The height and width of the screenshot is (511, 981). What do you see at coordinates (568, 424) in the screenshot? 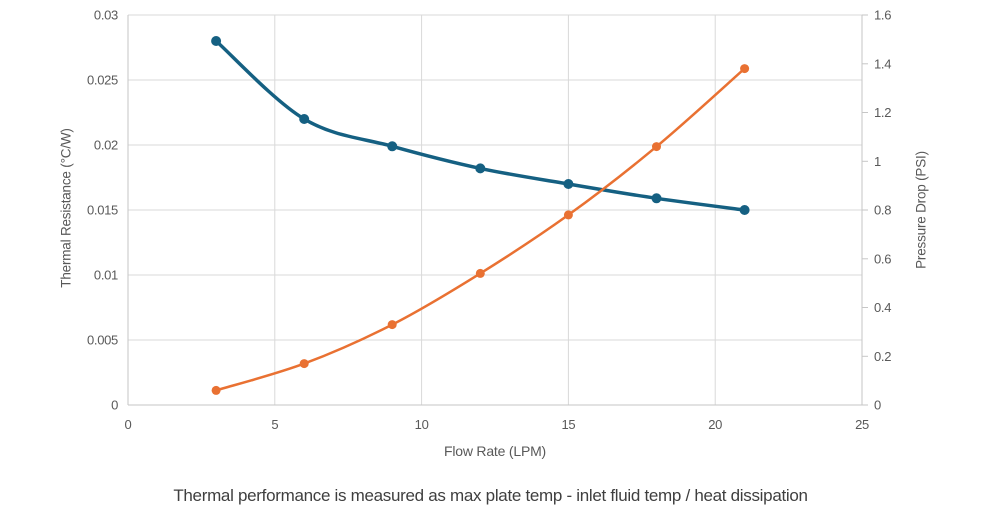
I see `x-axis-tick-label: 15` at bounding box center [568, 424].